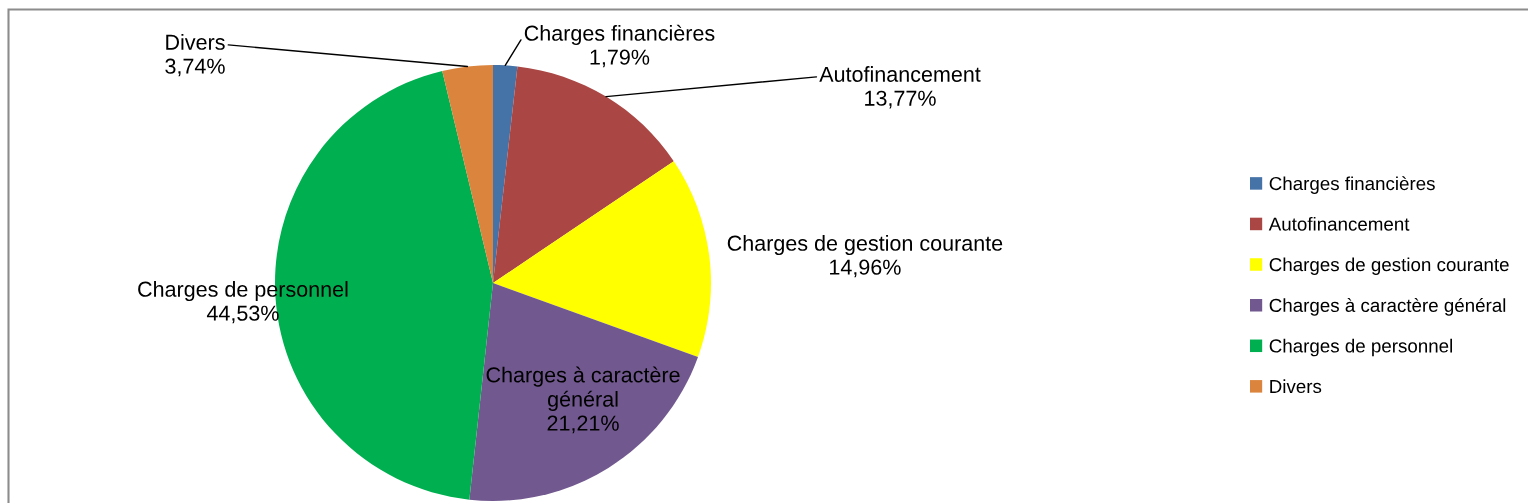 The height and width of the screenshot is (503, 1528). I want to click on legend-label: Charges de gestion courante, so click(1389, 266).